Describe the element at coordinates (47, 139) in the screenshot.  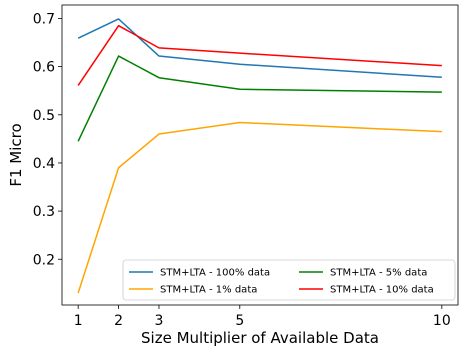
I see `y-axis-ticks: 0.2 0.3 0.4 0.5 0.6 0.7` at that location.